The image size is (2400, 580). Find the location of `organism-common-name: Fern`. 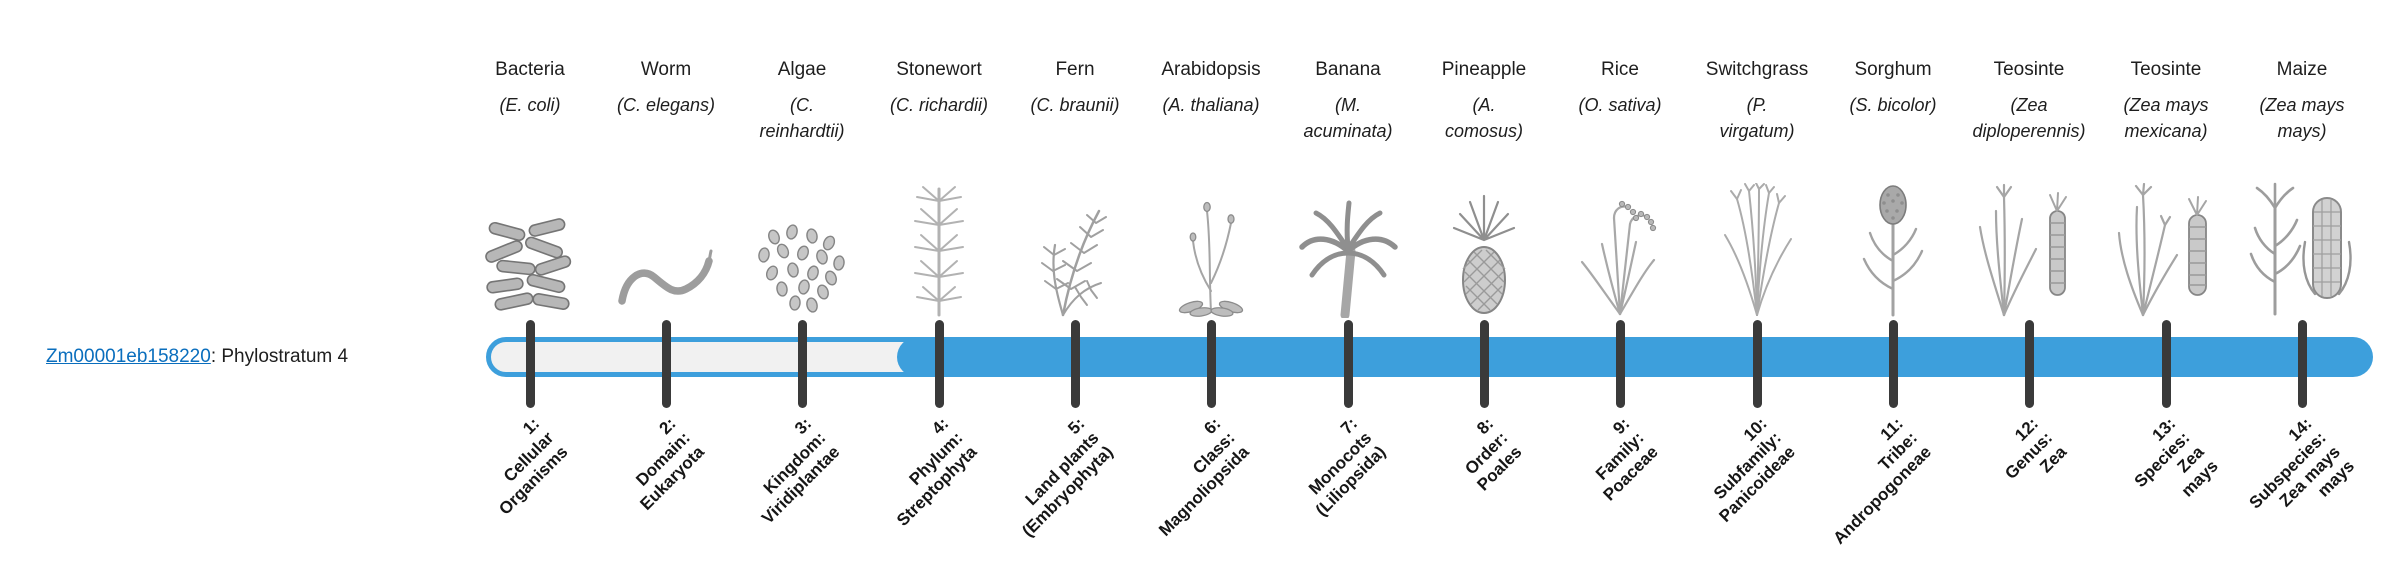

organism-common-name: Fern is located at coordinates (1075, 69).